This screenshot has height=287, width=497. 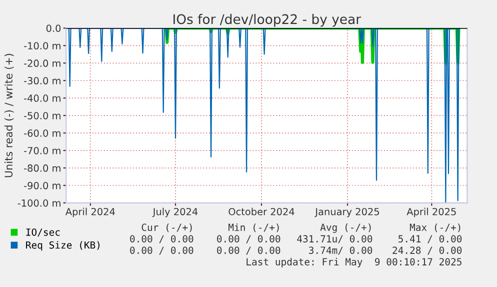 I want to click on y-axis-title: Units read (-) / write (+), so click(x=9, y=116).